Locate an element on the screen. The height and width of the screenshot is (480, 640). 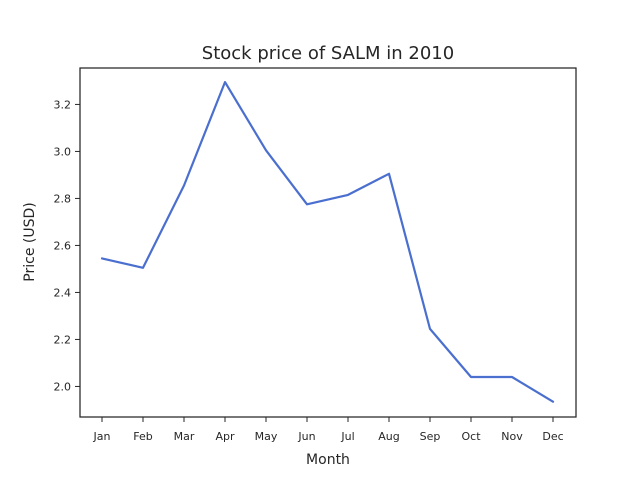
x-tick-label: May is located at coordinates (266, 436).